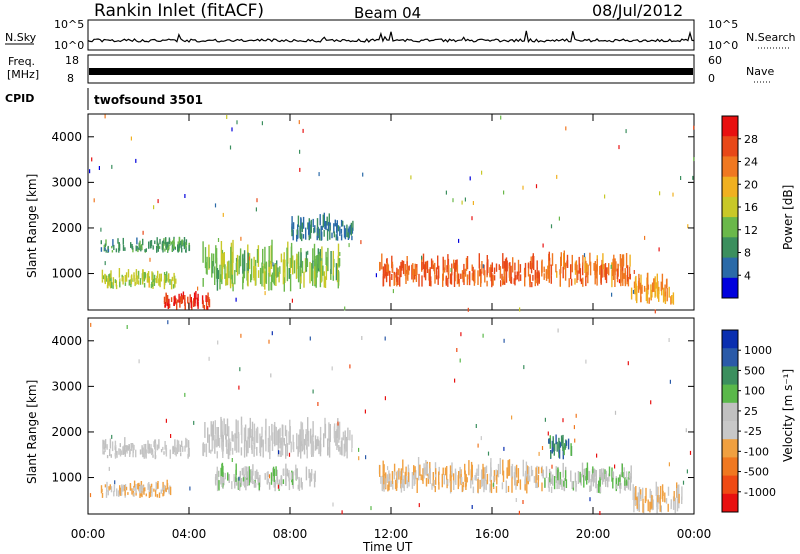  I want to click on x-tick-label: 16:00, so click(492, 534).